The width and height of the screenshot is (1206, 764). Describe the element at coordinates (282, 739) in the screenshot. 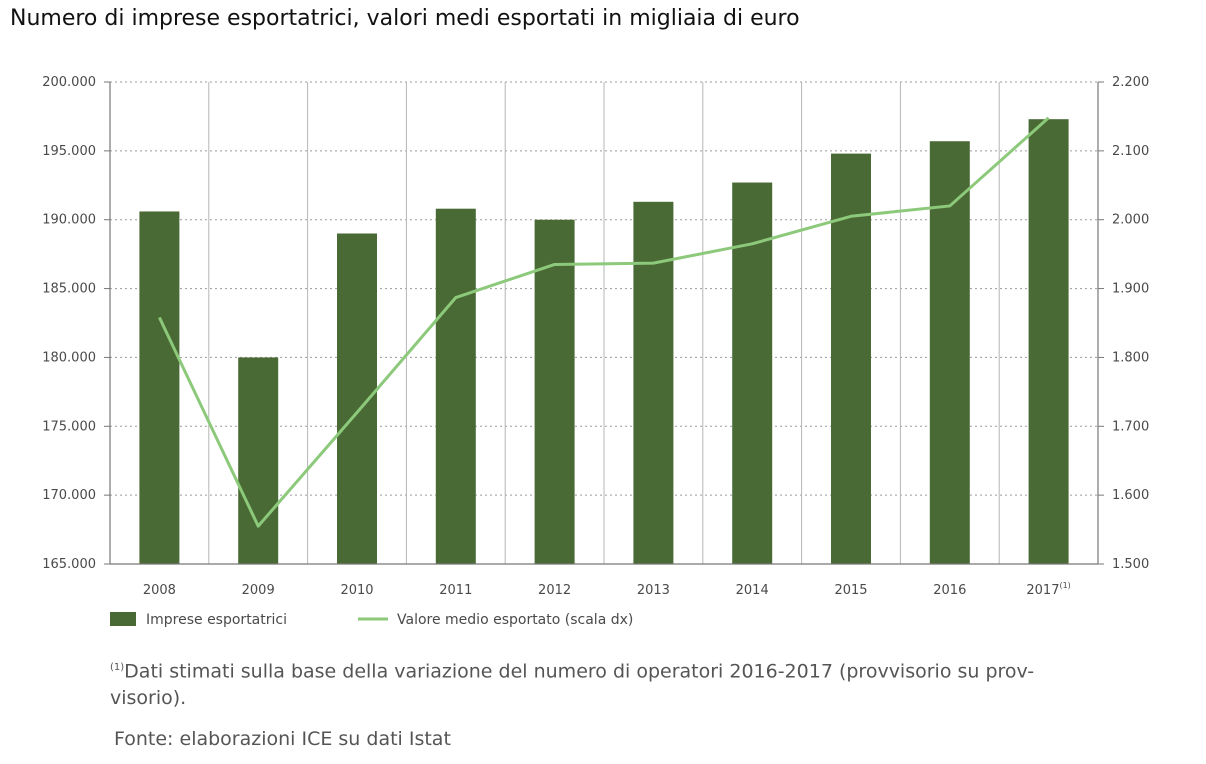

I see `source-note: Fonte: elaborazioni ICE su dati Istat` at that location.